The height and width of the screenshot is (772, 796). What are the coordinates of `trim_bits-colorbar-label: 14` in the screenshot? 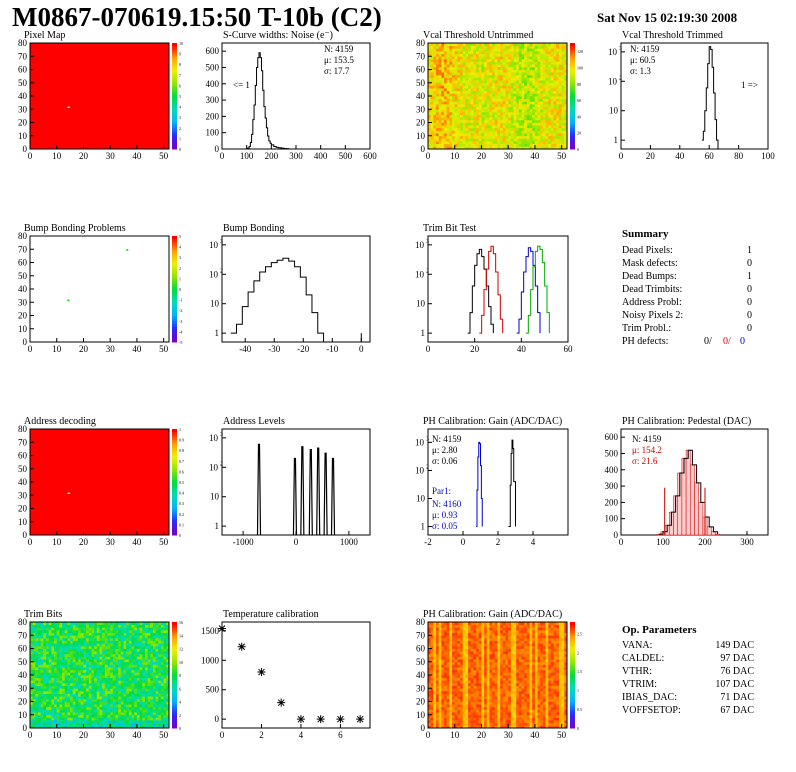 It's located at (181, 635).